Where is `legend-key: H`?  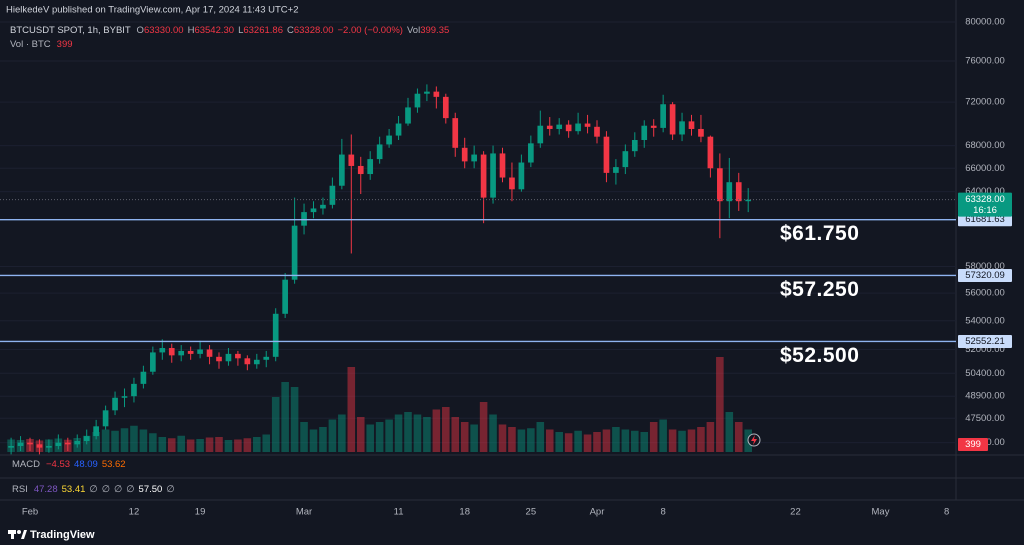
legend-key: H is located at coordinates (191, 30).